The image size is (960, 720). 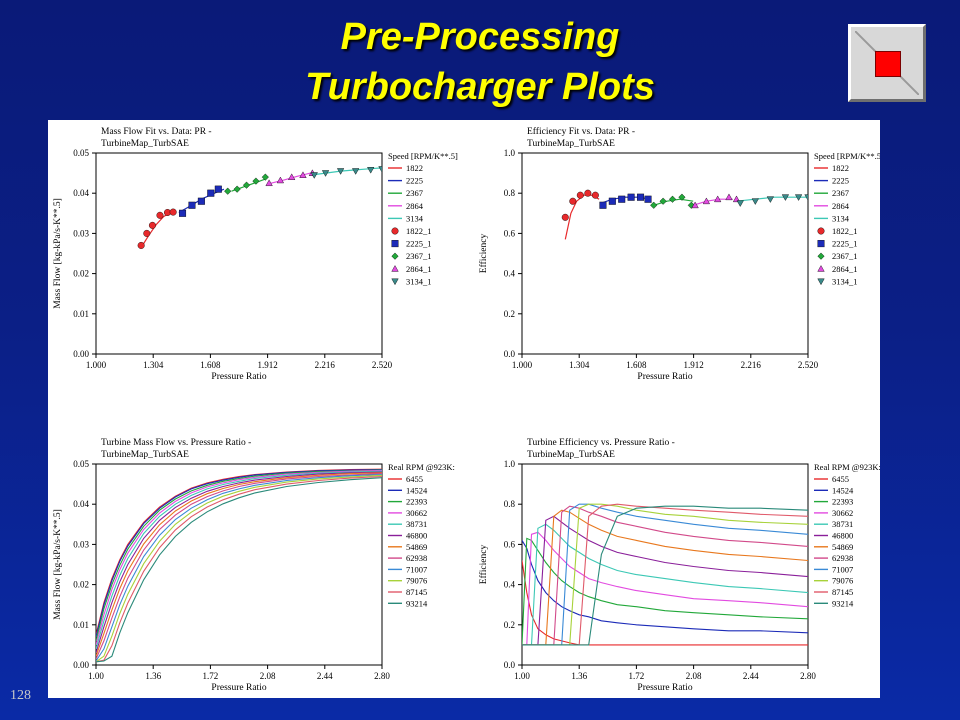 I want to click on legend-label: 2225, so click(x=414, y=181).